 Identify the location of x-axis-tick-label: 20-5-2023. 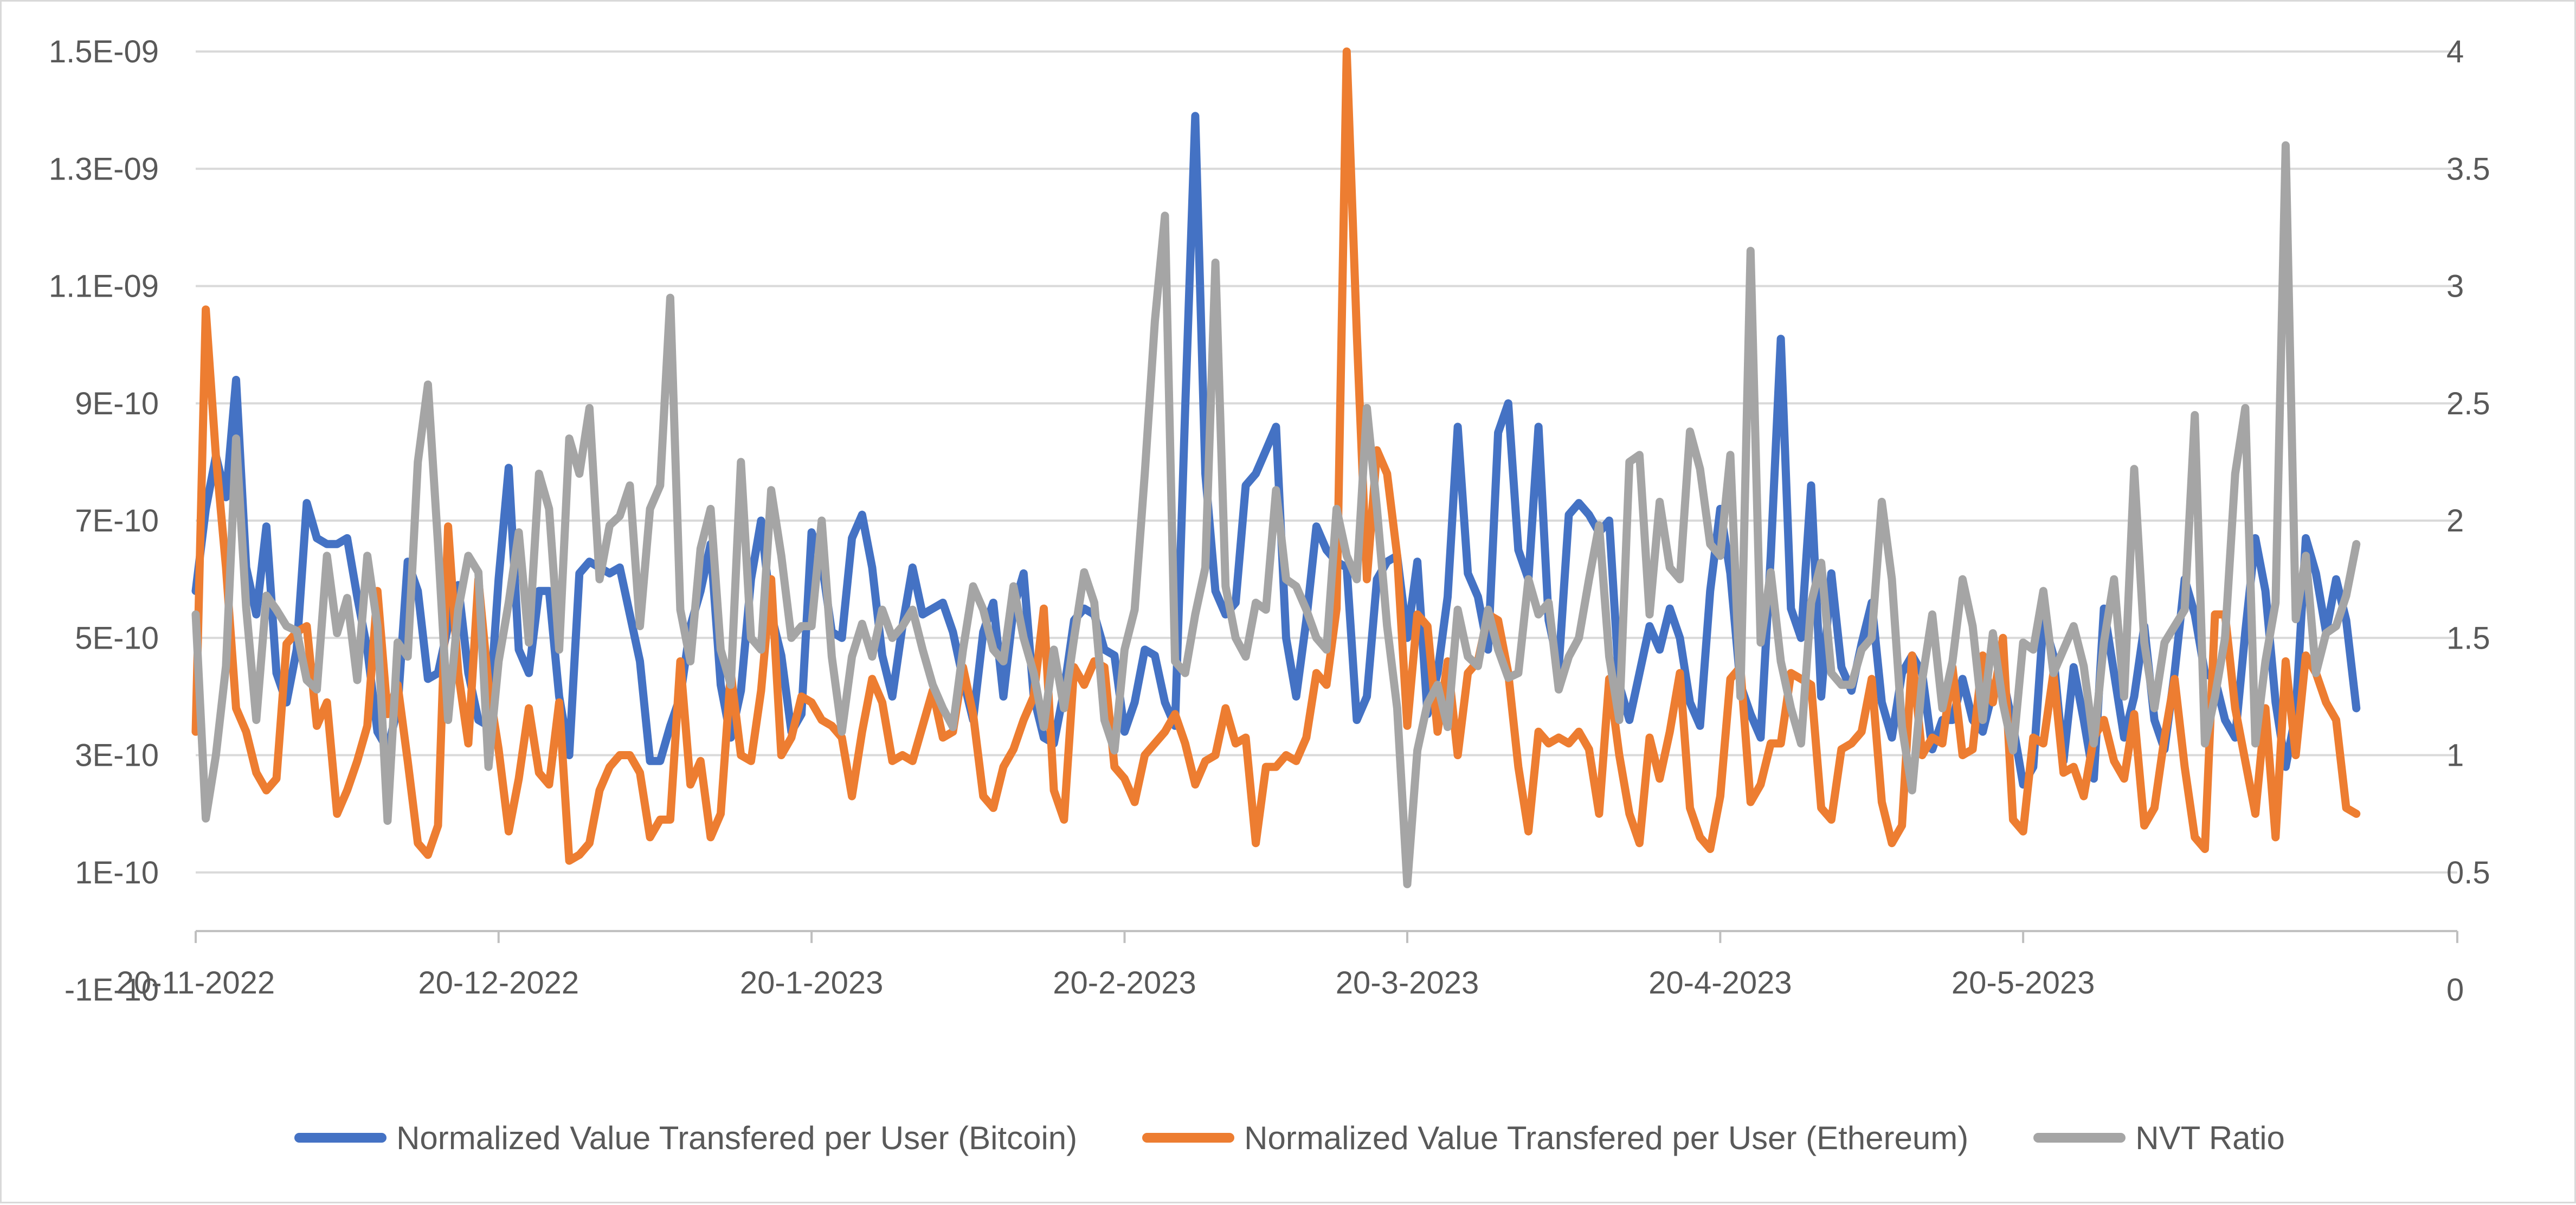
(2023, 983).